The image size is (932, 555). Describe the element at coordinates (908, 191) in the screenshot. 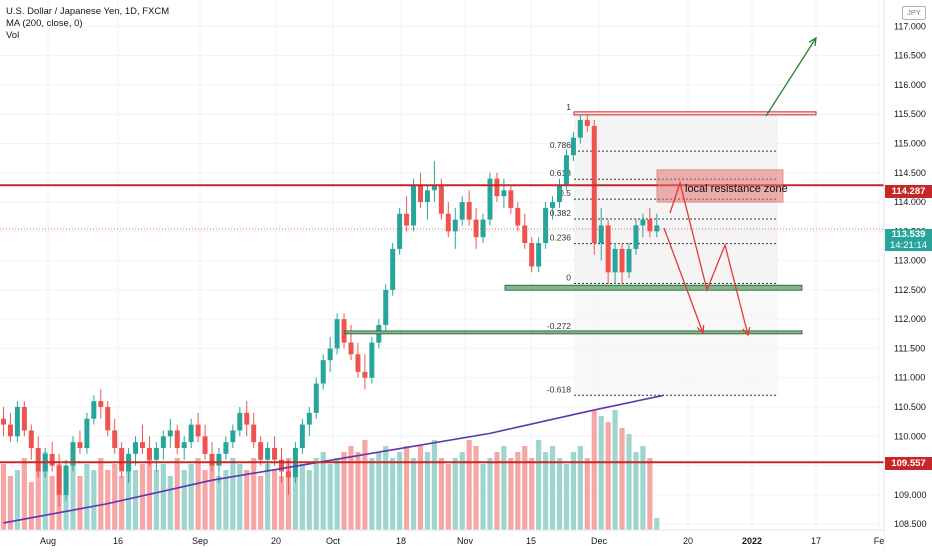

I see `resistance-price-label: 114.287` at that location.